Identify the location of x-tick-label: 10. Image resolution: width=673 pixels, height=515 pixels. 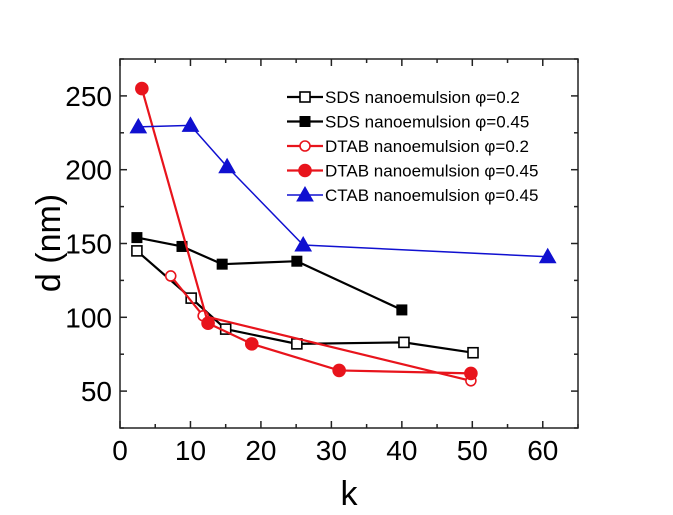
(190, 450).